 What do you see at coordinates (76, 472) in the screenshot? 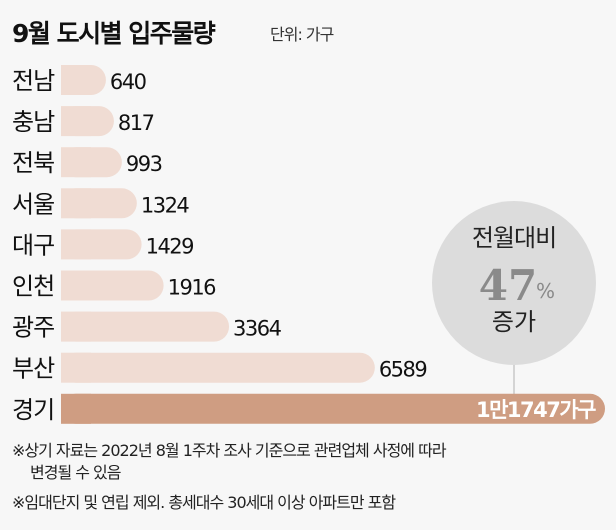
I see `footnote-1-line-2: 변경될 수 있음` at bounding box center [76, 472].